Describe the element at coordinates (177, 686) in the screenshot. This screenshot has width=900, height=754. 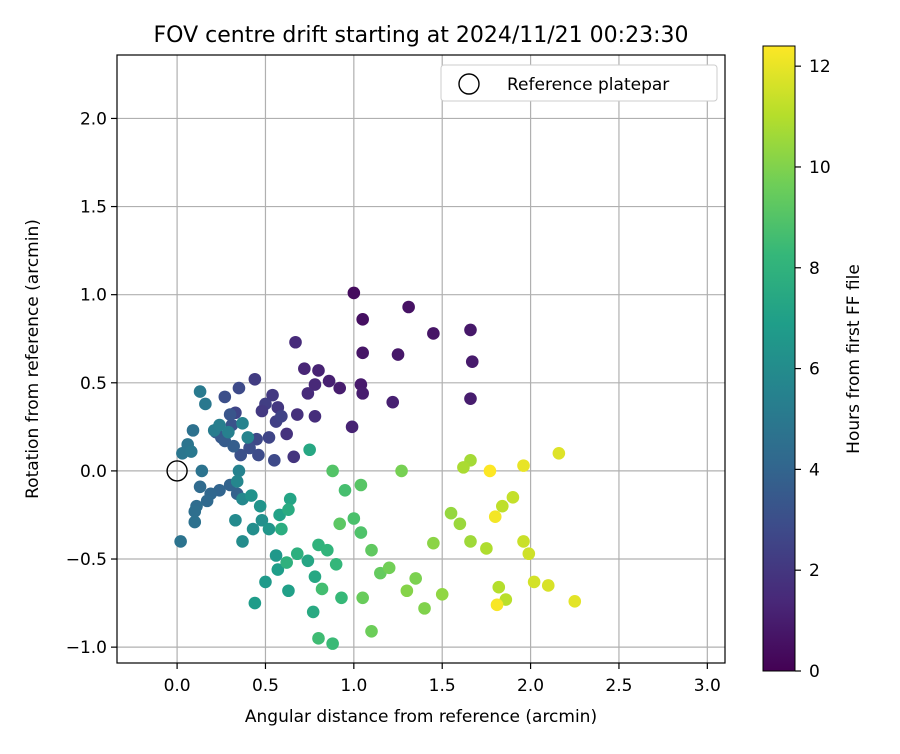
I see `x-tick-label: 0.0` at that location.